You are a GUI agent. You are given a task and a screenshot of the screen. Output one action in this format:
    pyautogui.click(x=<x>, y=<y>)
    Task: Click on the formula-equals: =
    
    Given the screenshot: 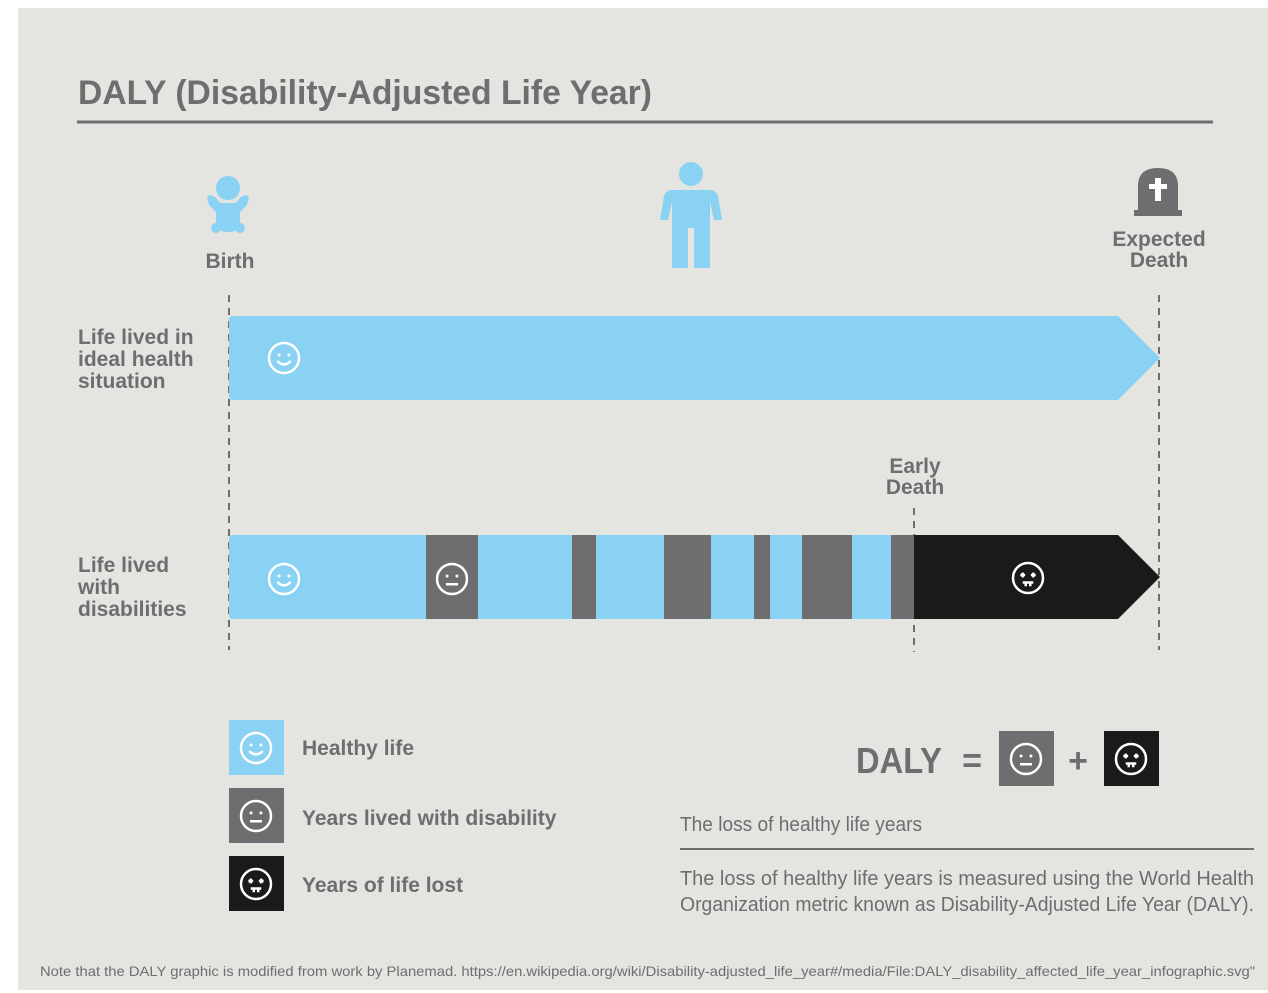 What is the action you would take?
    pyautogui.click(x=972, y=761)
    